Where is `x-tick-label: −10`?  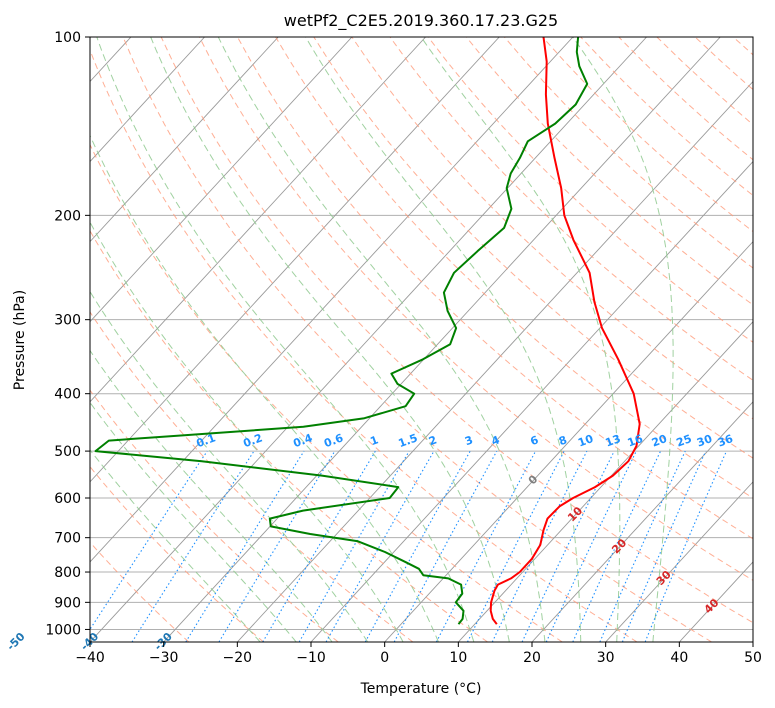 x-tick-label: −10 is located at coordinates (311, 658).